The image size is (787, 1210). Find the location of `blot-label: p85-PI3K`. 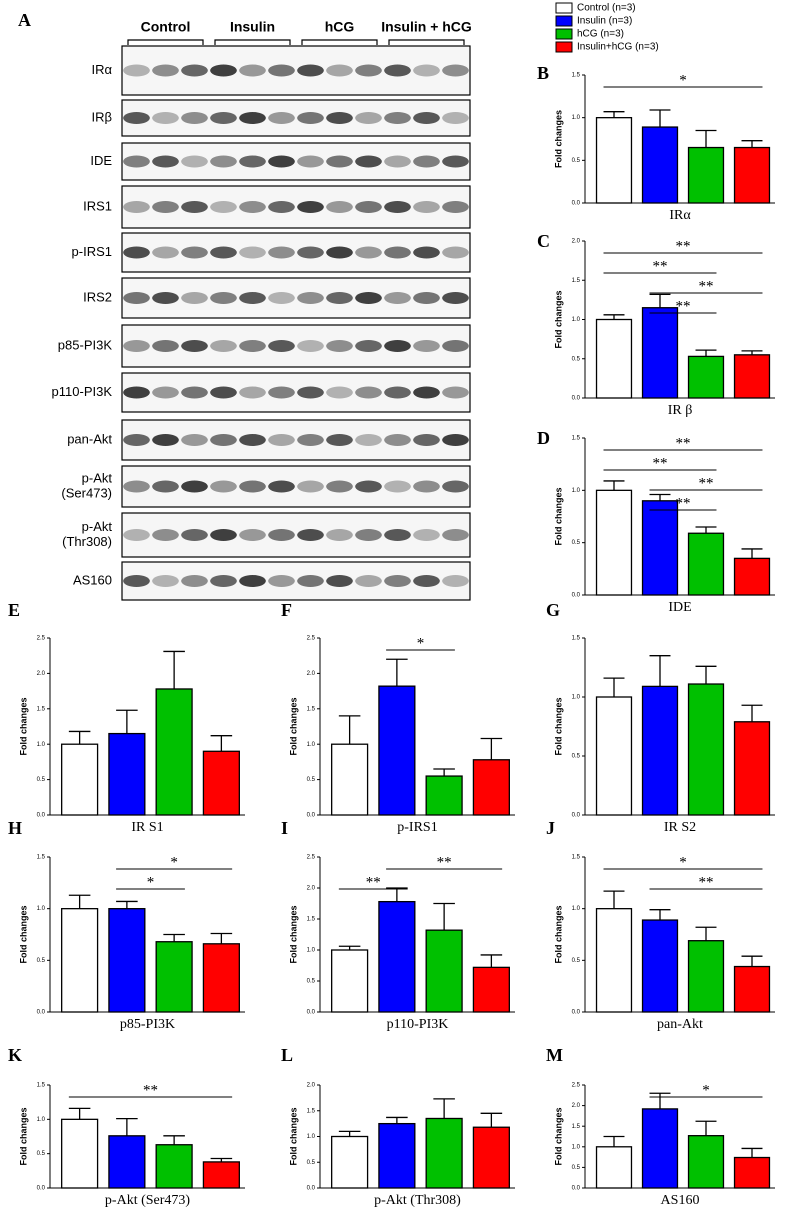

blot-label: p85-PI3K is located at coordinates (85, 344).